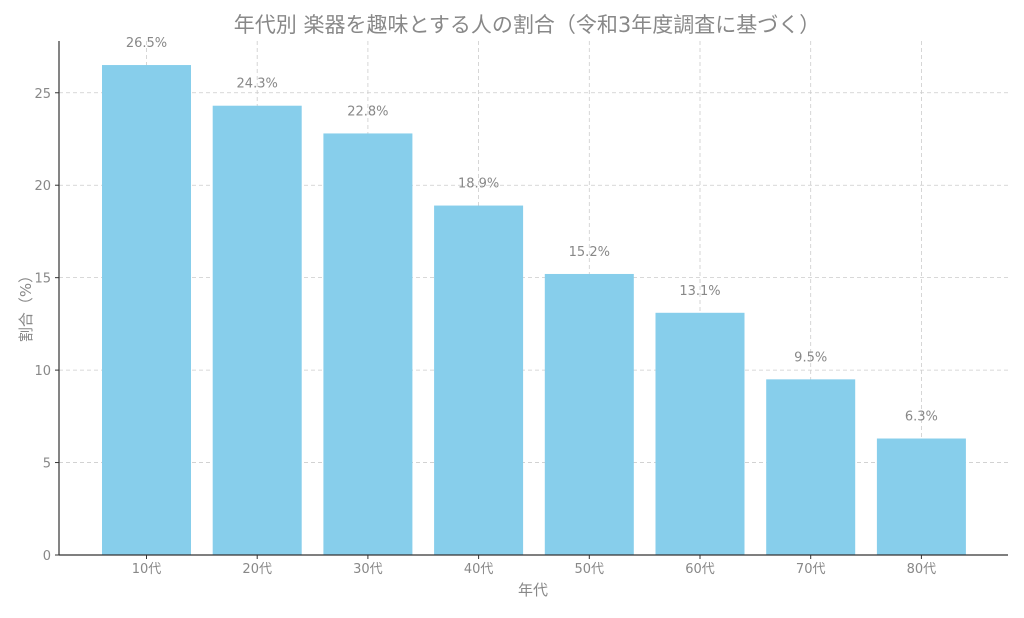 Image resolution: width=1024 pixels, height=618 pixels. Describe the element at coordinates (47, 556) in the screenshot. I see `y-tick-label: 0` at that location.